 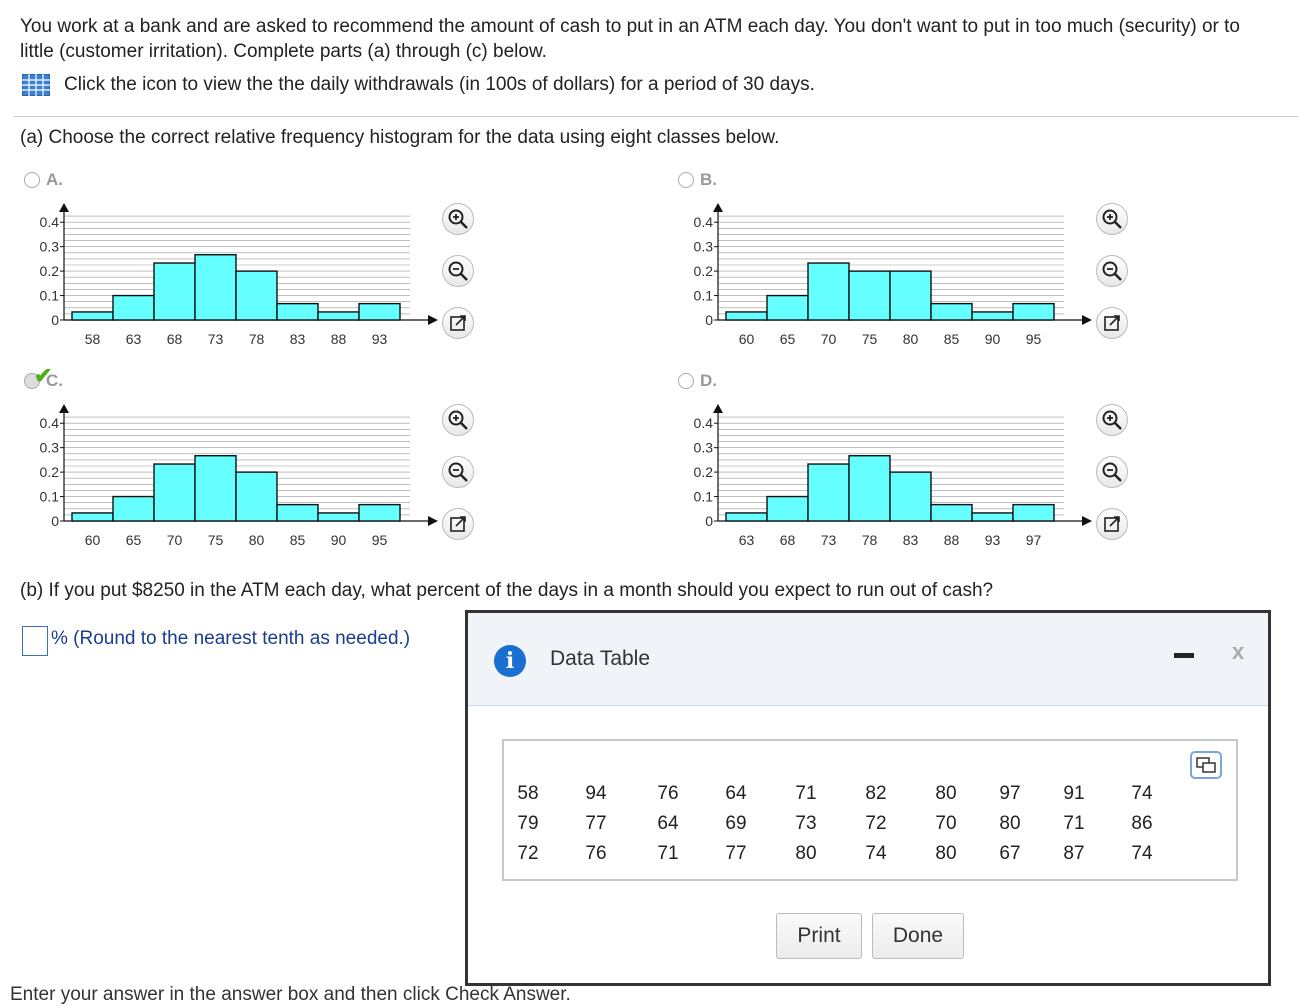 I want to click on x-tick-label: 65, so click(x=134, y=540).